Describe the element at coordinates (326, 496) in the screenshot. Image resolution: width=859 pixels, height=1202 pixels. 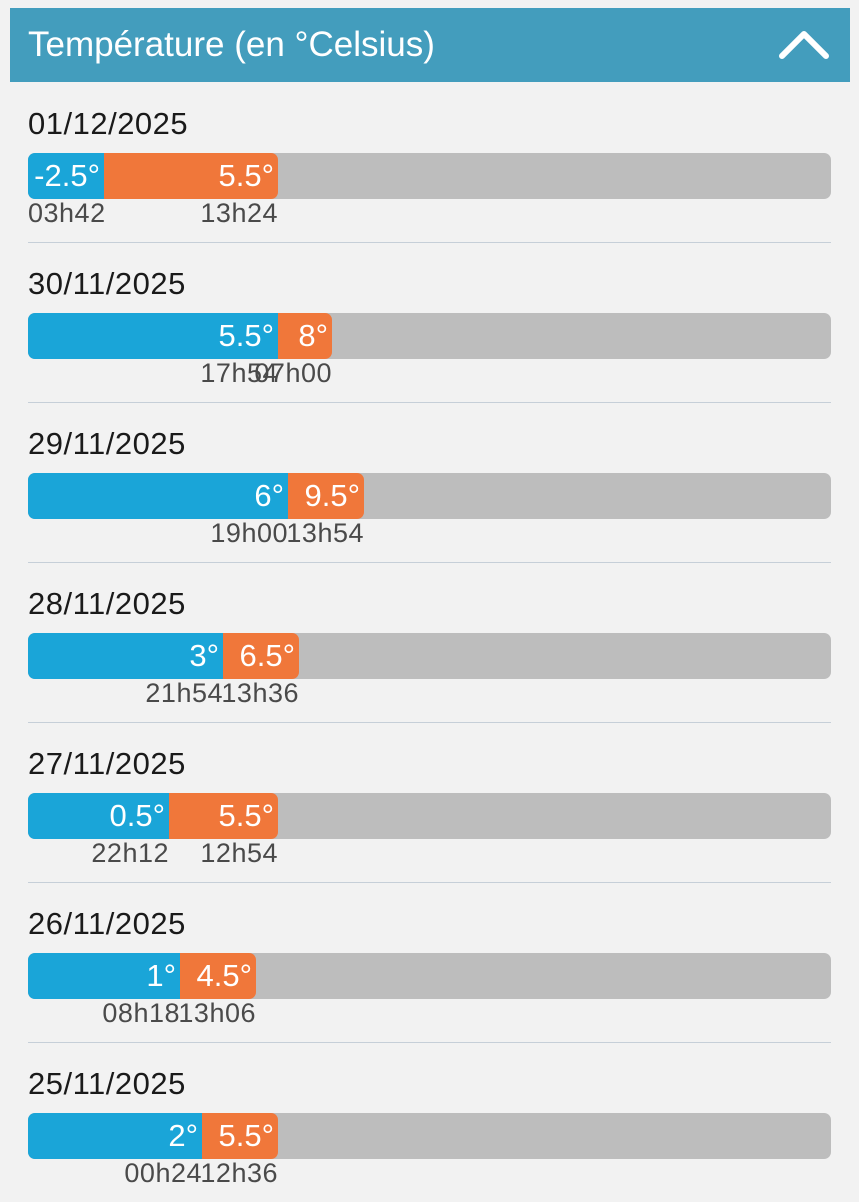
I see `max-temperature-bar: 9.5°` at that location.